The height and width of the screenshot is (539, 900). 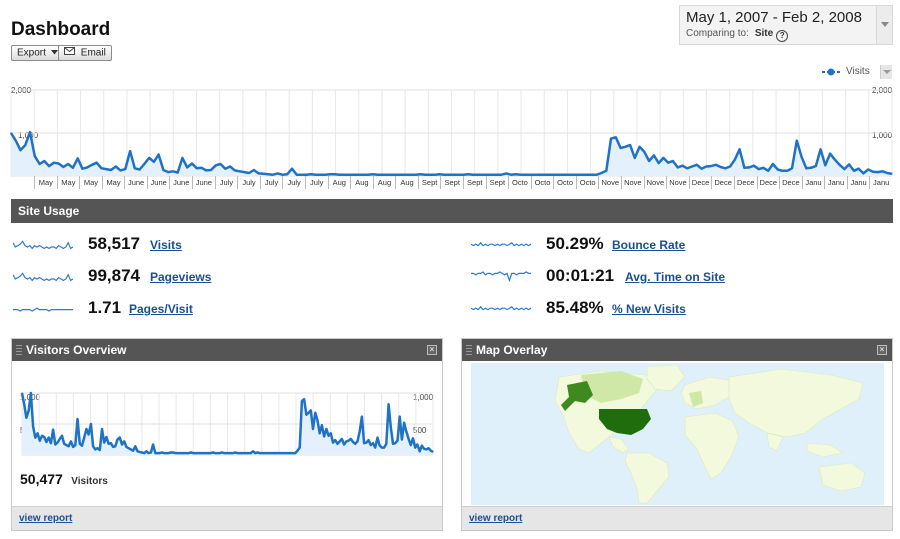 I want to click on alaska-land, so click(x=577, y=396).